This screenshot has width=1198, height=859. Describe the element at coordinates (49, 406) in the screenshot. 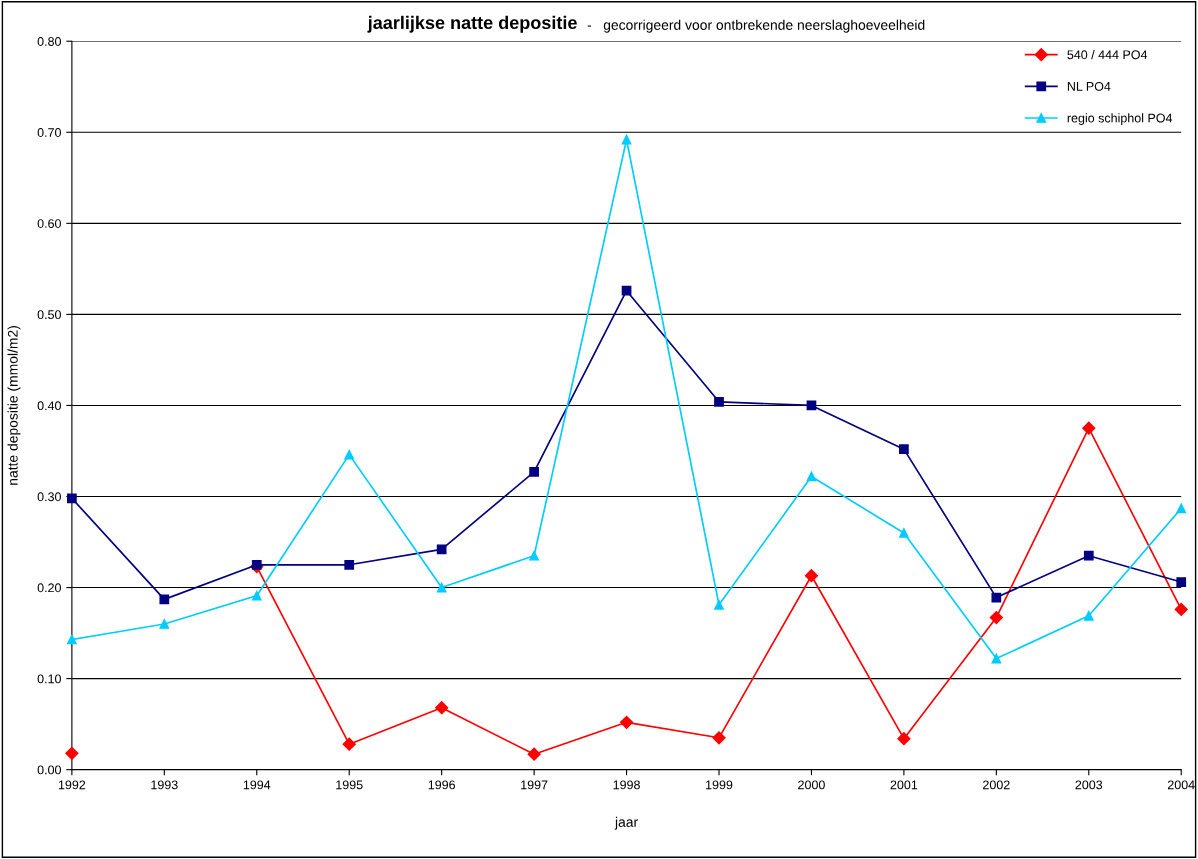

I see `y-tick-label: 0.40` at that location.